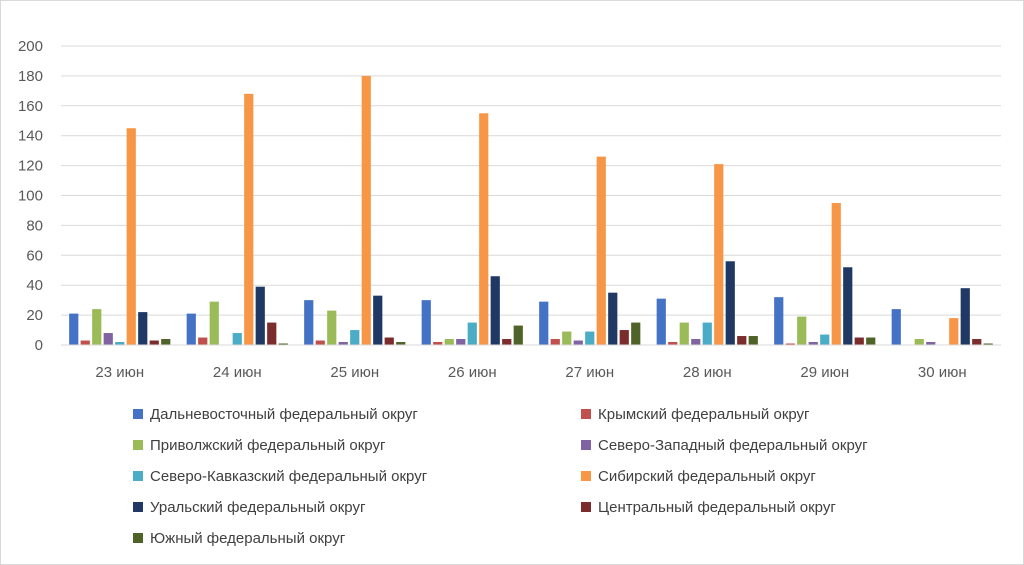 This screenshot has width=1024, height=565. What do you see at coordinates (284, 414) in the screenshot?
I see `legend-label: Дальневосточный федеральный округ` at bounding box center [284, 414].